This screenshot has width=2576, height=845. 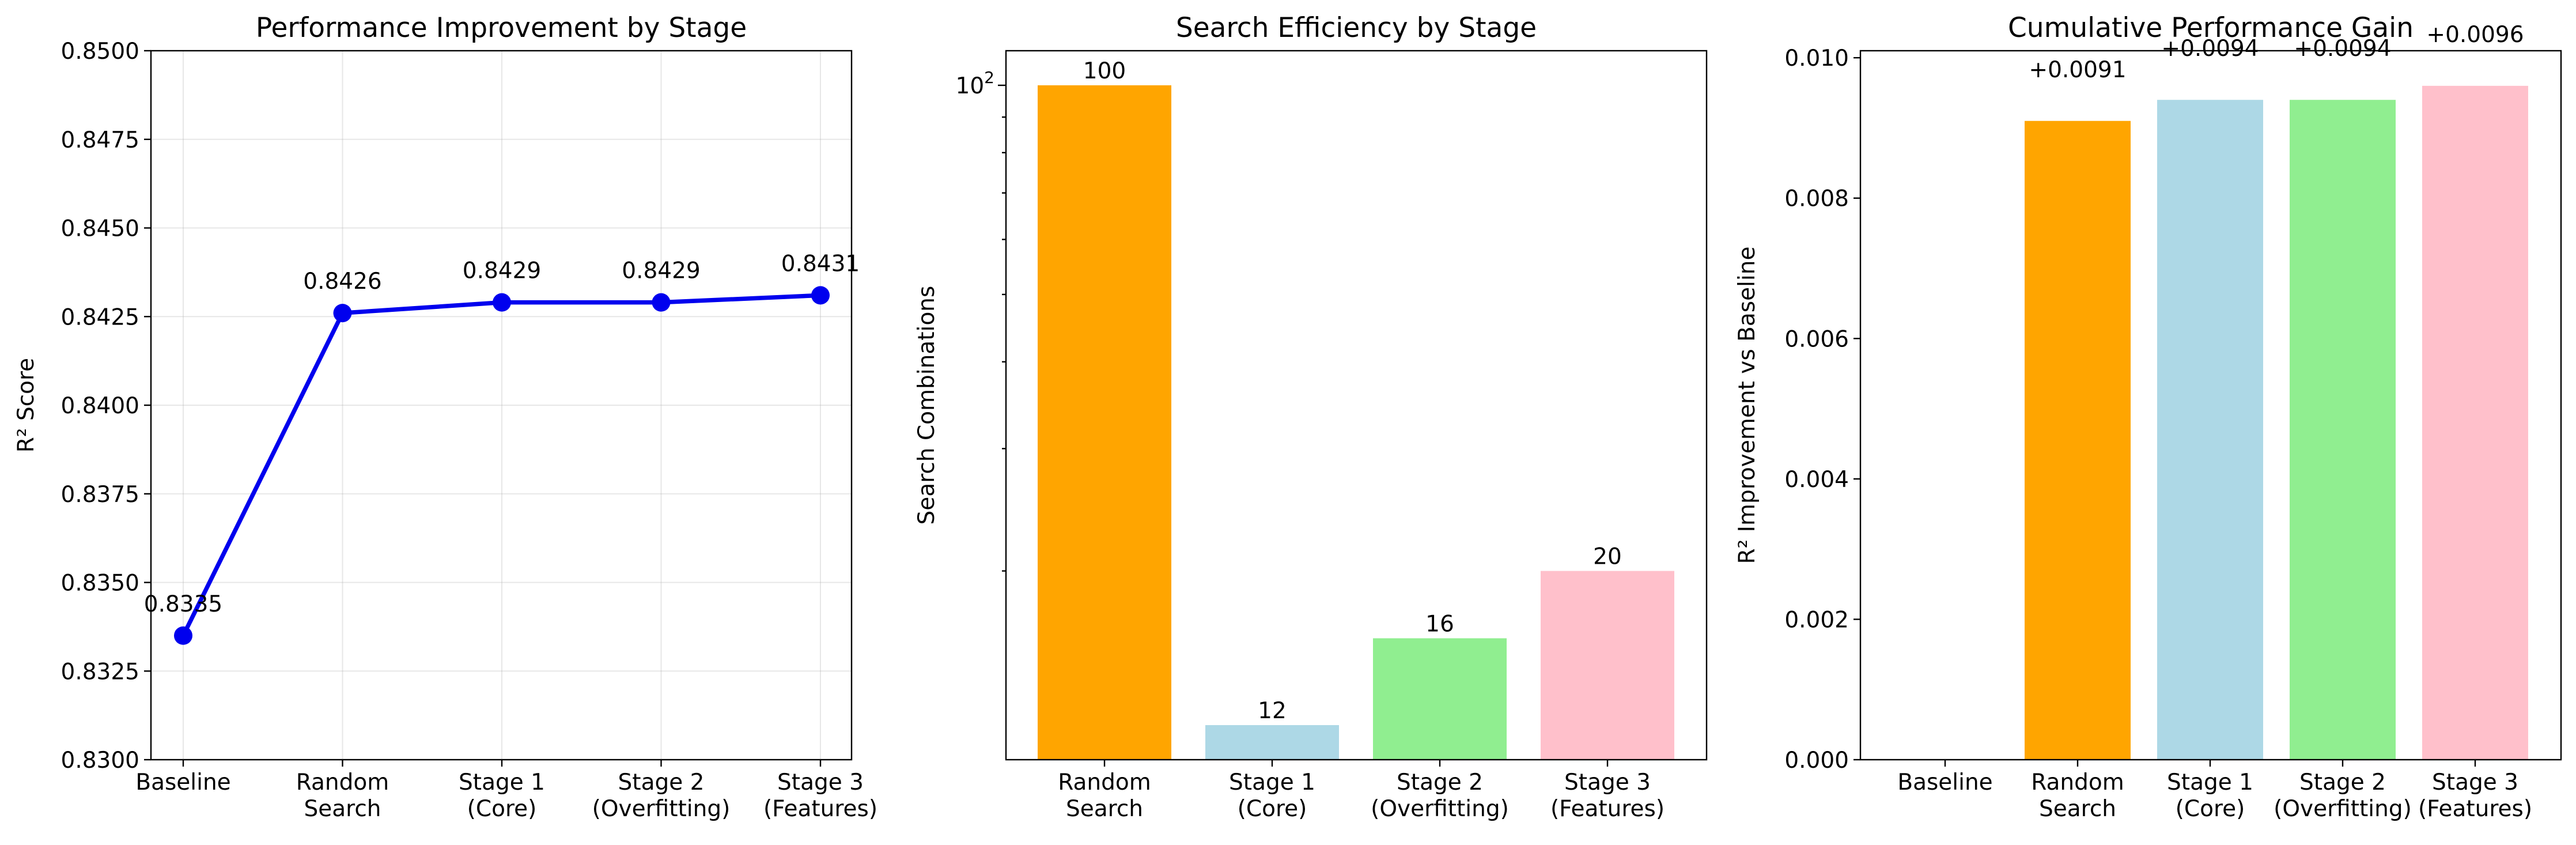 What do you see at coordinates (975, 84) in the screenshot?
I see `y-tick-label: 102` at bounding box center [975, 84].